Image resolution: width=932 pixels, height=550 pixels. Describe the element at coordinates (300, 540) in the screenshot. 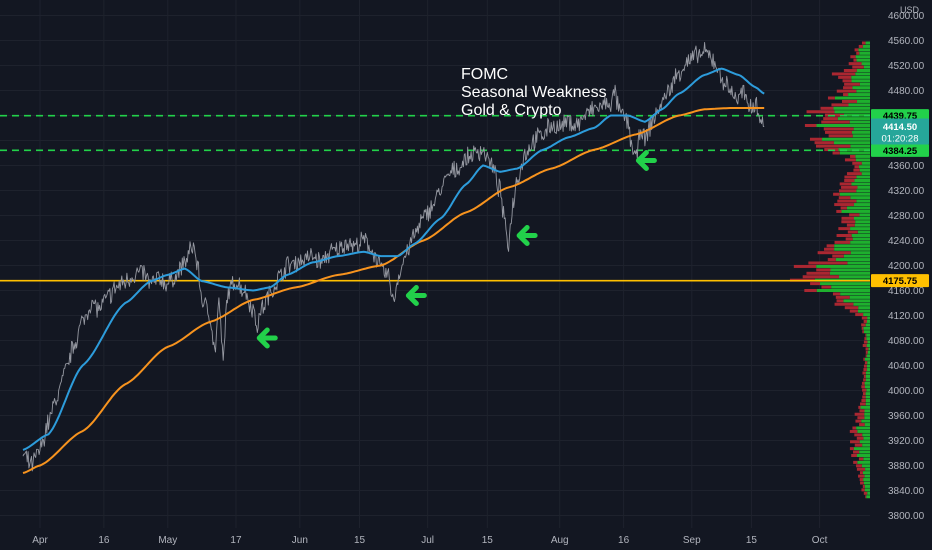

I see `x-tick-label-4: Jun` at that location.